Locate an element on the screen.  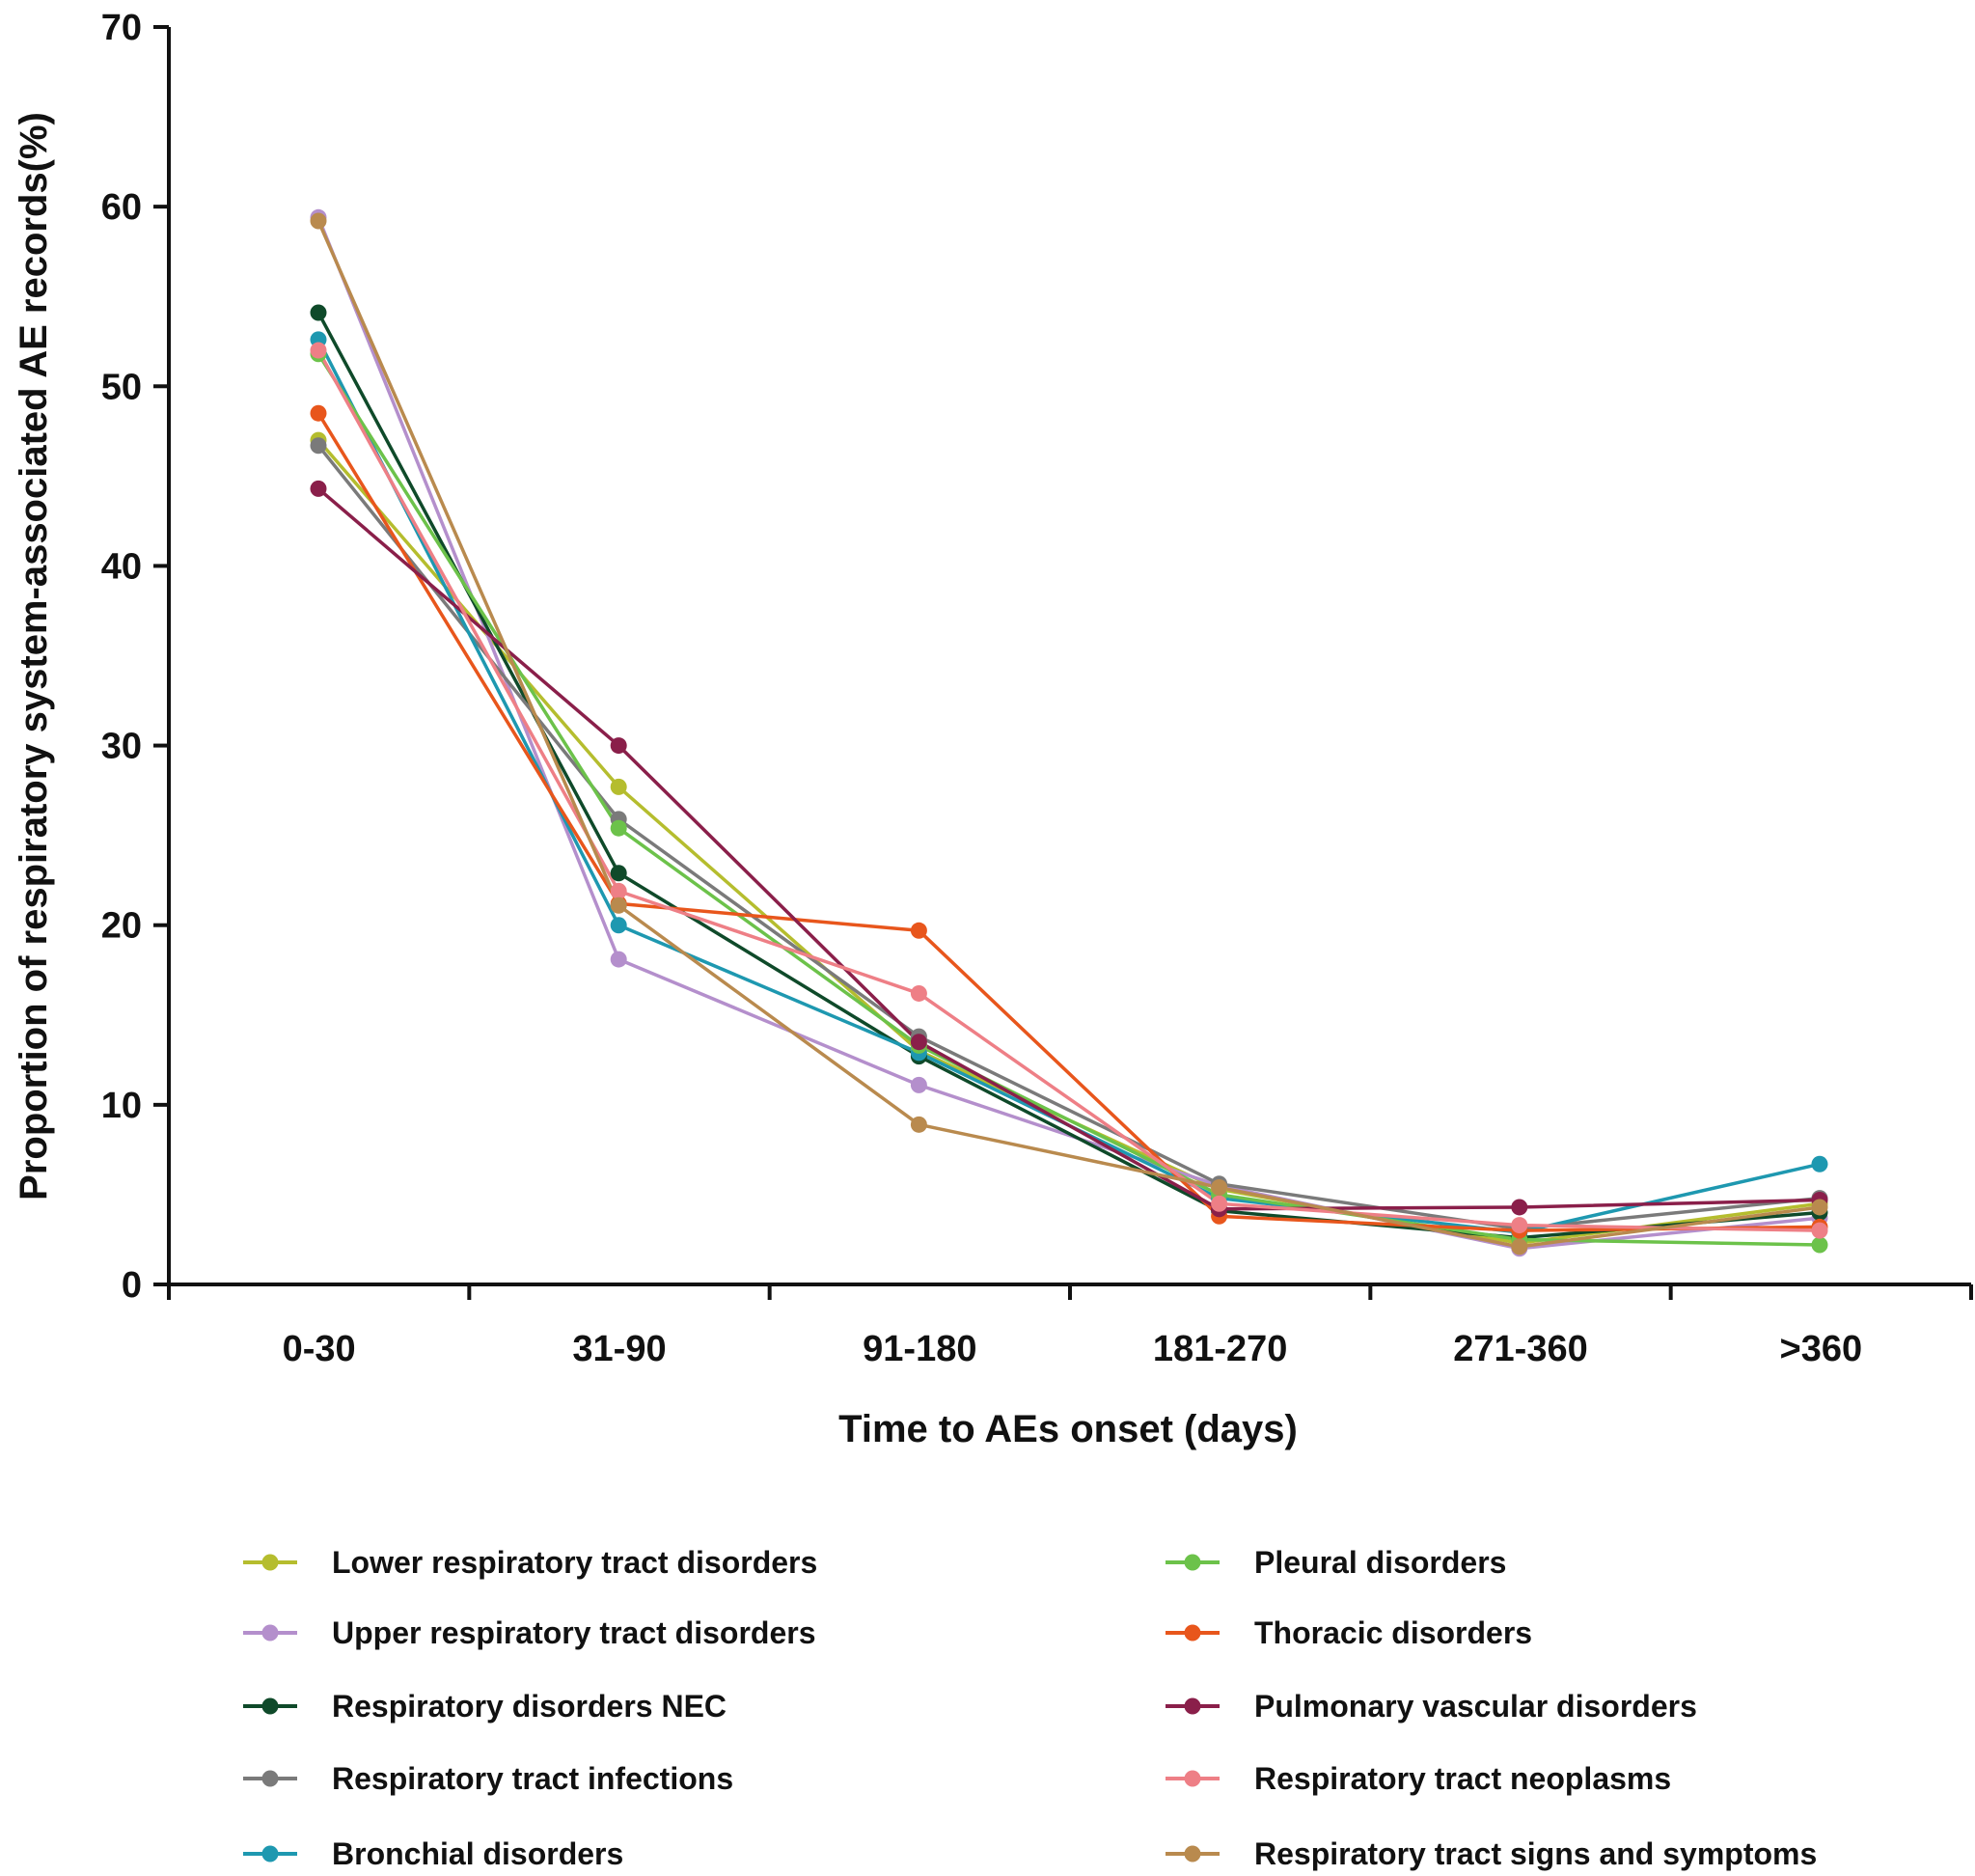
legend-item: Respiratory tract neoplasms is located at coordinates (1419, 1778).